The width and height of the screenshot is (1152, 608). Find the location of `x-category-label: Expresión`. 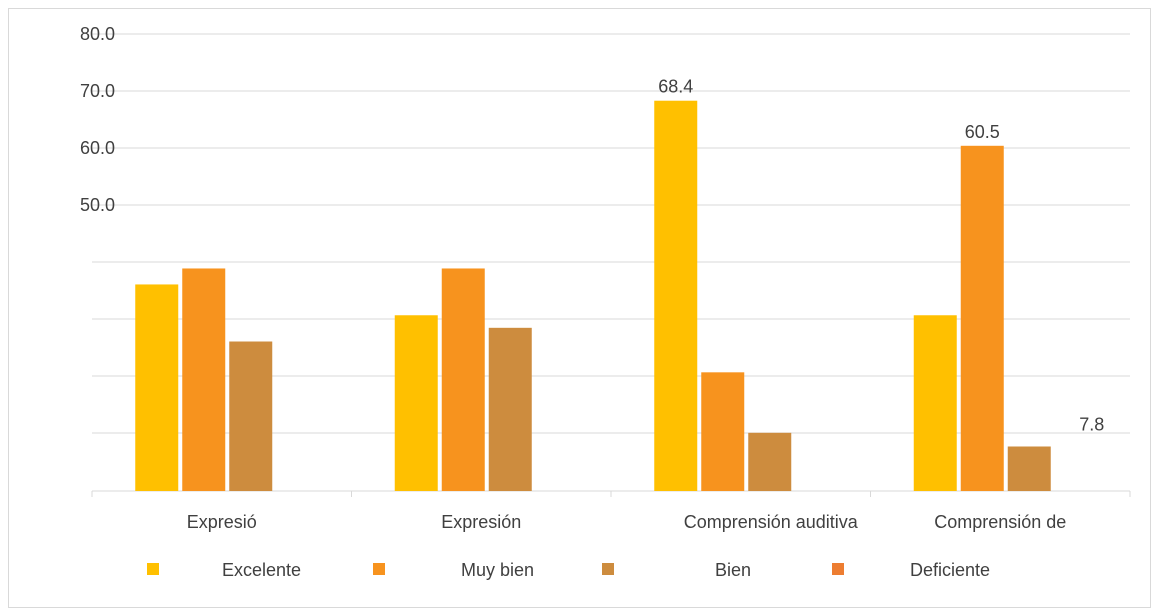

x-category-label: Expresión is located at coordinates (481, 522).